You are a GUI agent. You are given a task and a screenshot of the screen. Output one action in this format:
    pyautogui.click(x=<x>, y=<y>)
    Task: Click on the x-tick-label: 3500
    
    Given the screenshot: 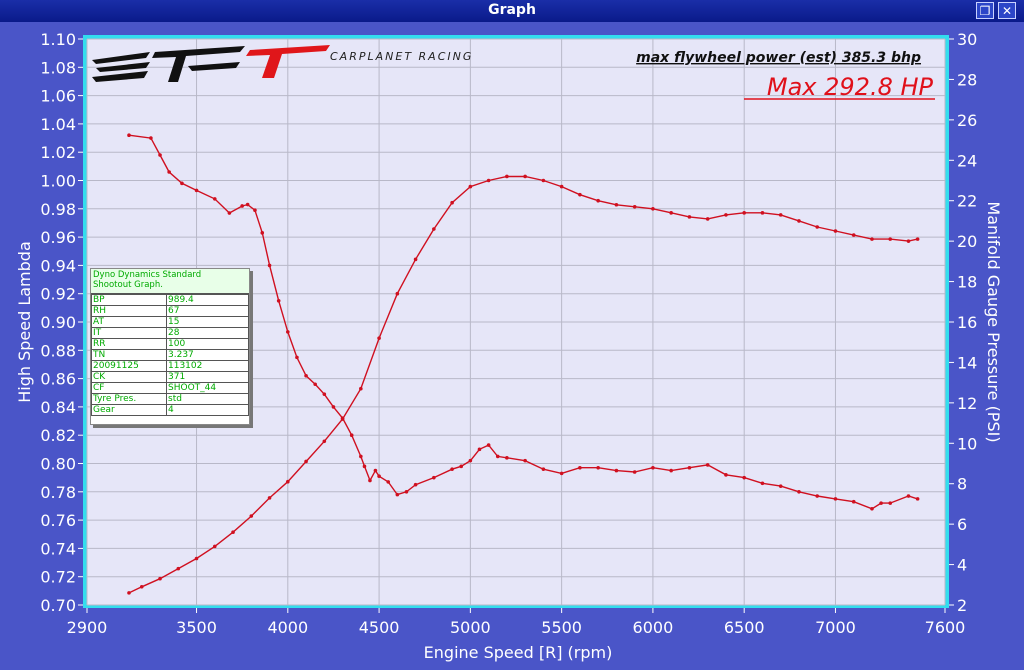 What is the action you would take?
    pyautogui.click(x=196, y=627)
    